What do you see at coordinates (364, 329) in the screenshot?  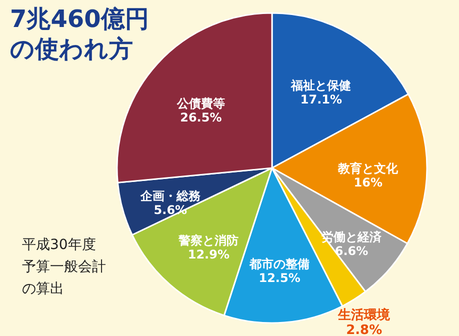 I see `data-label: 2.8%` at bounding box center [364, 329].